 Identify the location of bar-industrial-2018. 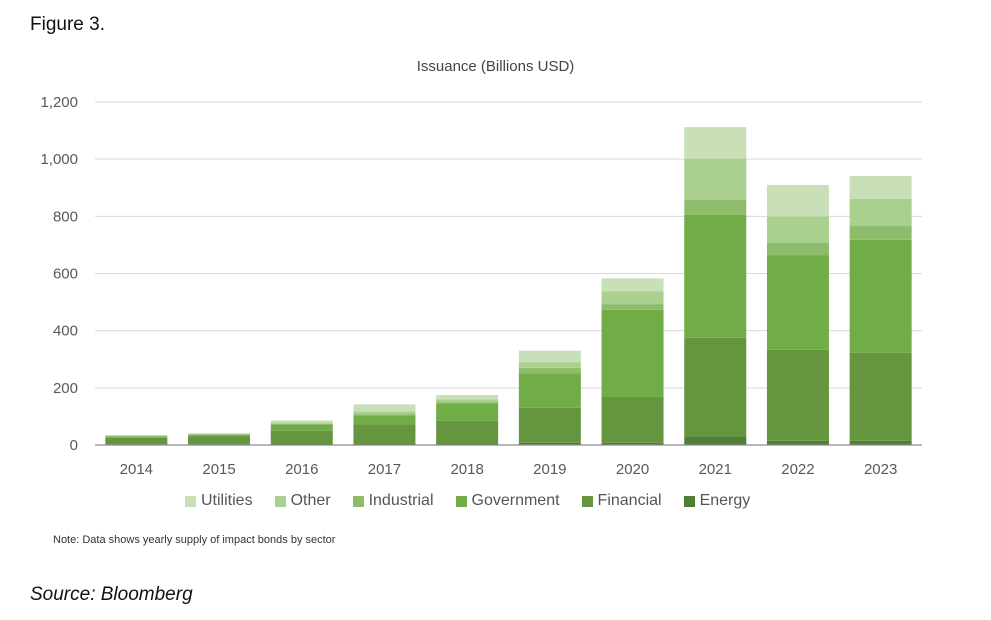
(467, 403).